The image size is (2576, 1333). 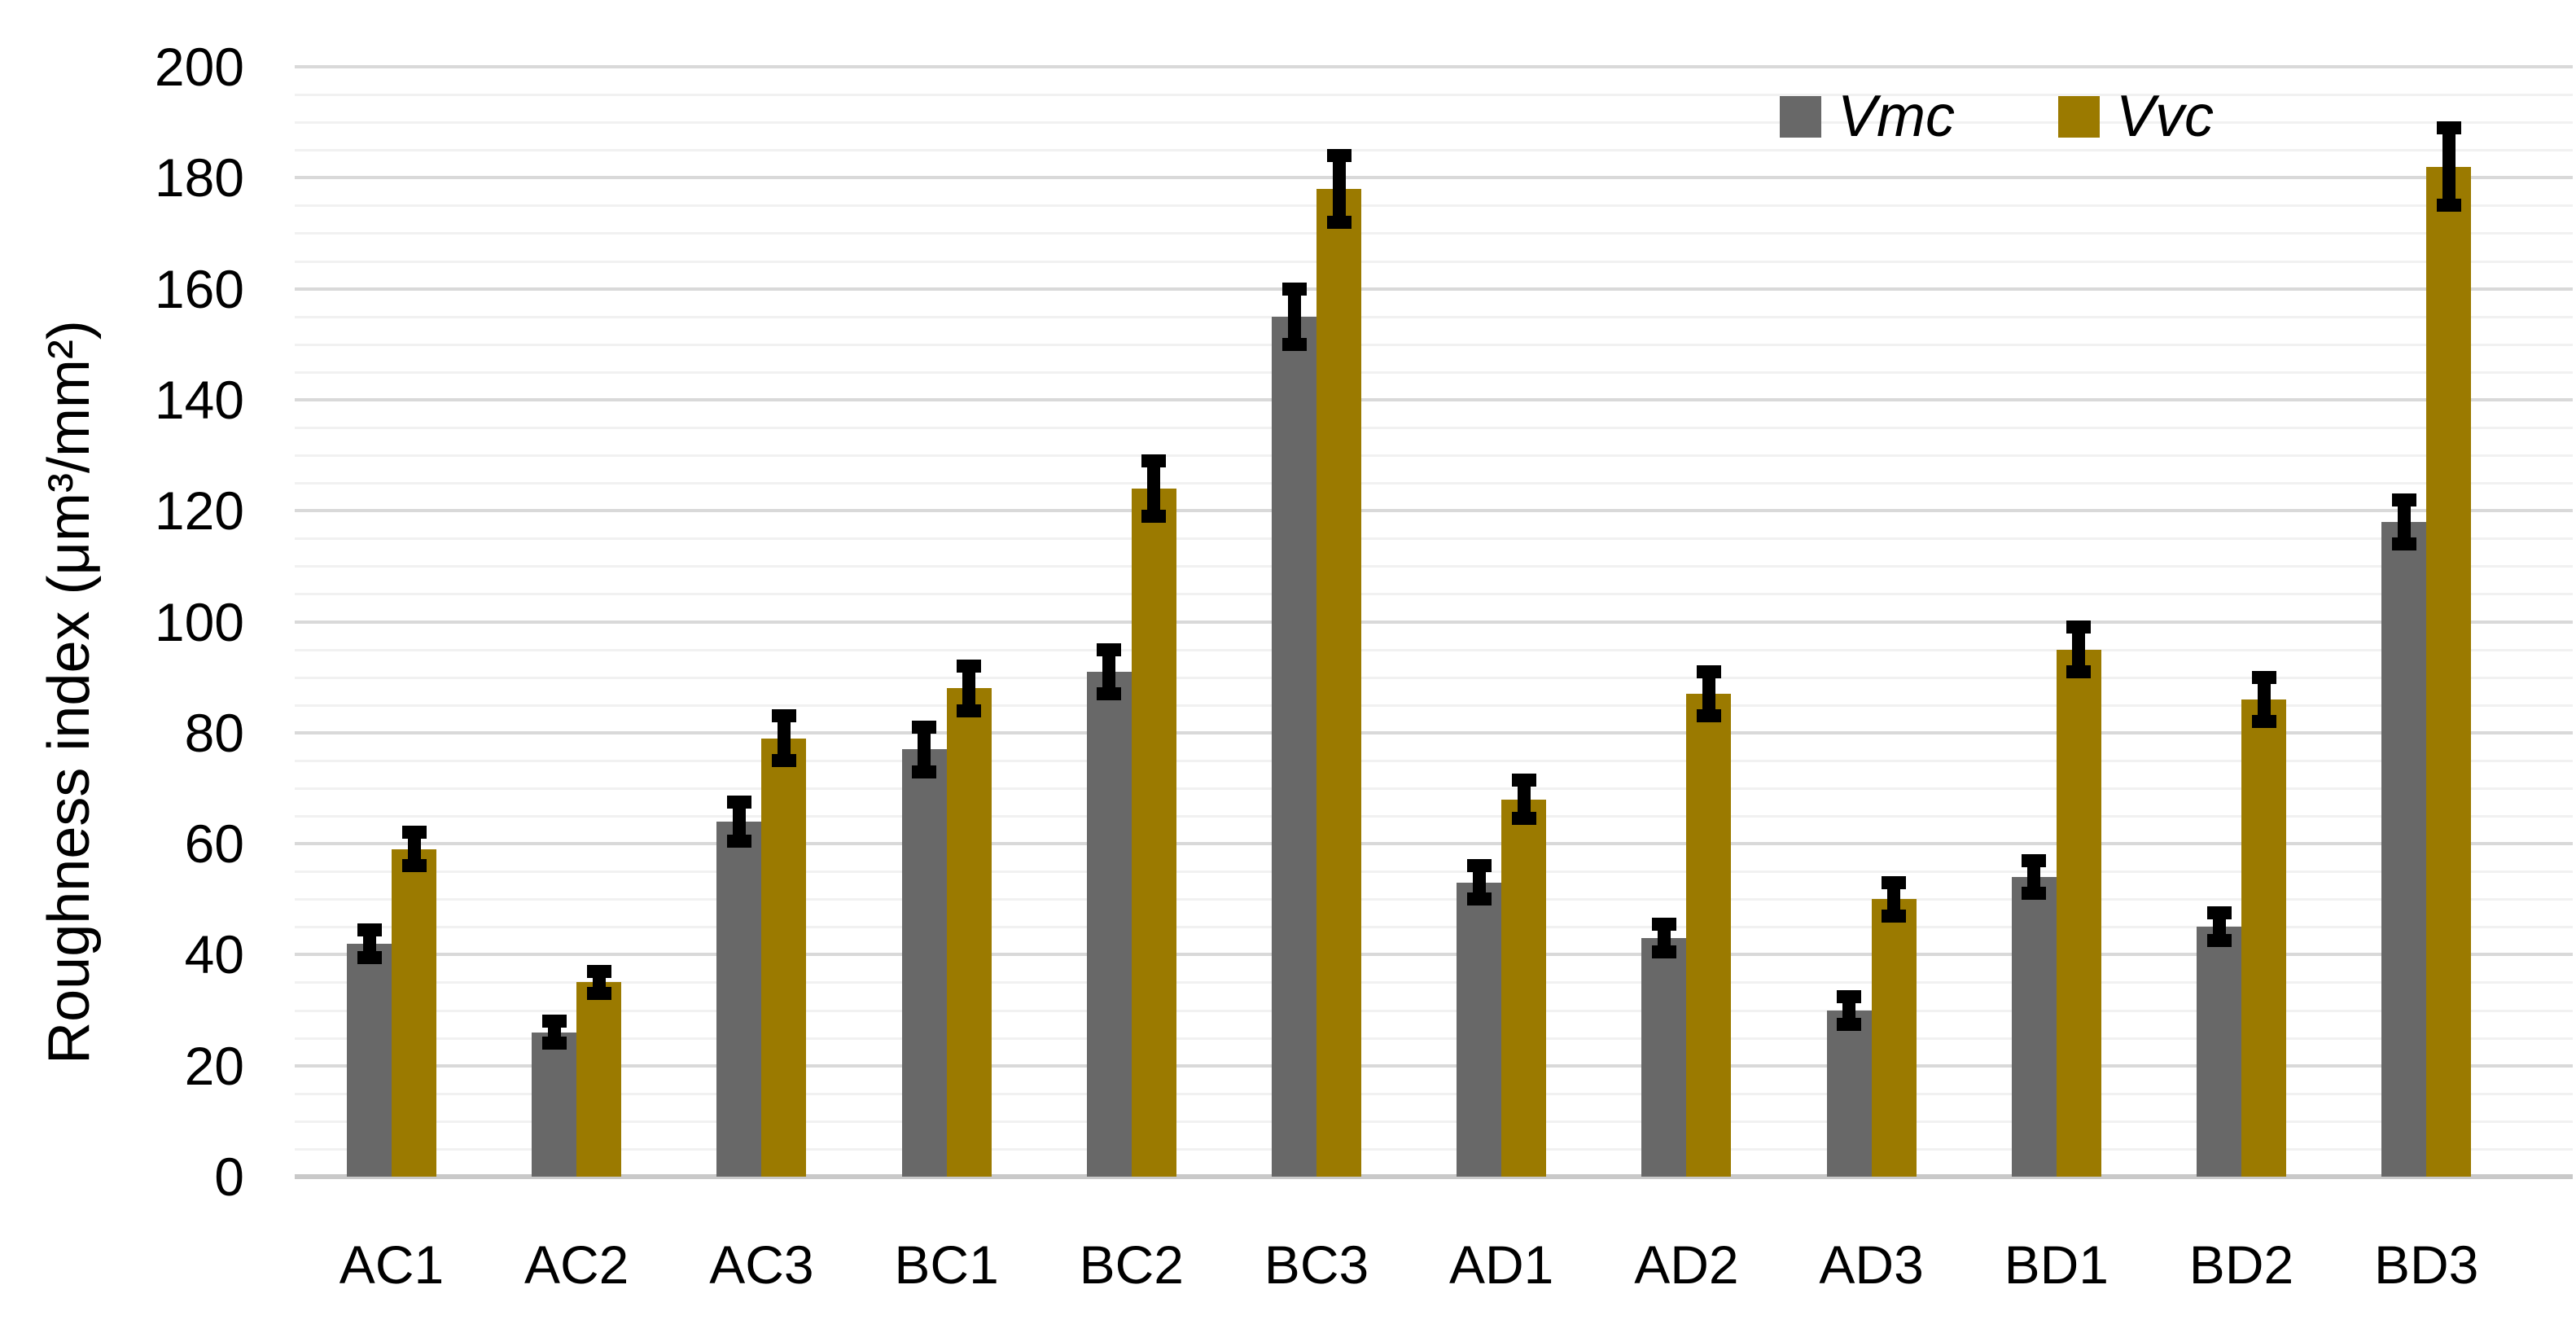 I want to click on bar-vvc-bc2, so click(x=1153, y=832).